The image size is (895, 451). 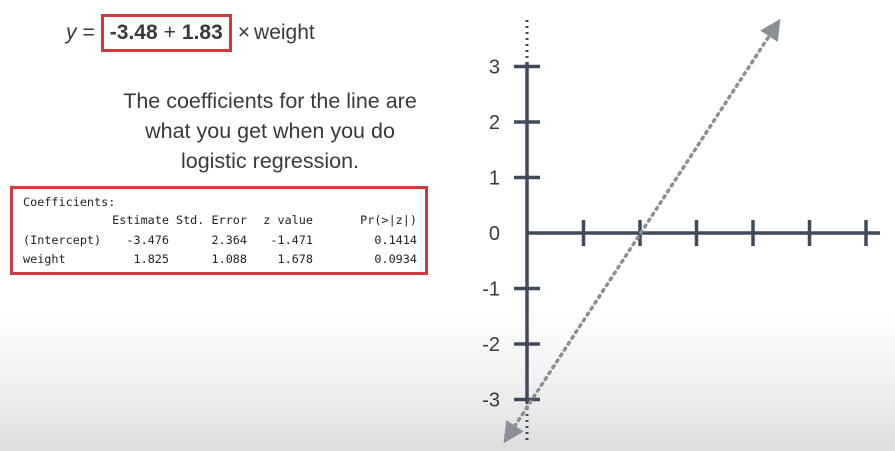 What do you see at coordinates (151, 259) in the screenshot?
I see `row-estimate: 1.825` at bounding box center [151, 259].